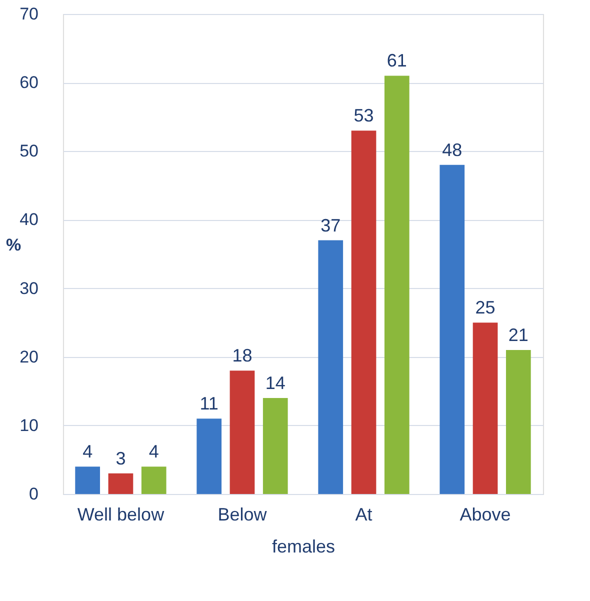  What do you see at coordinates (14, 245) in the screenshot?
I see `y-axis-title: %` at bounding box center [14, 245].